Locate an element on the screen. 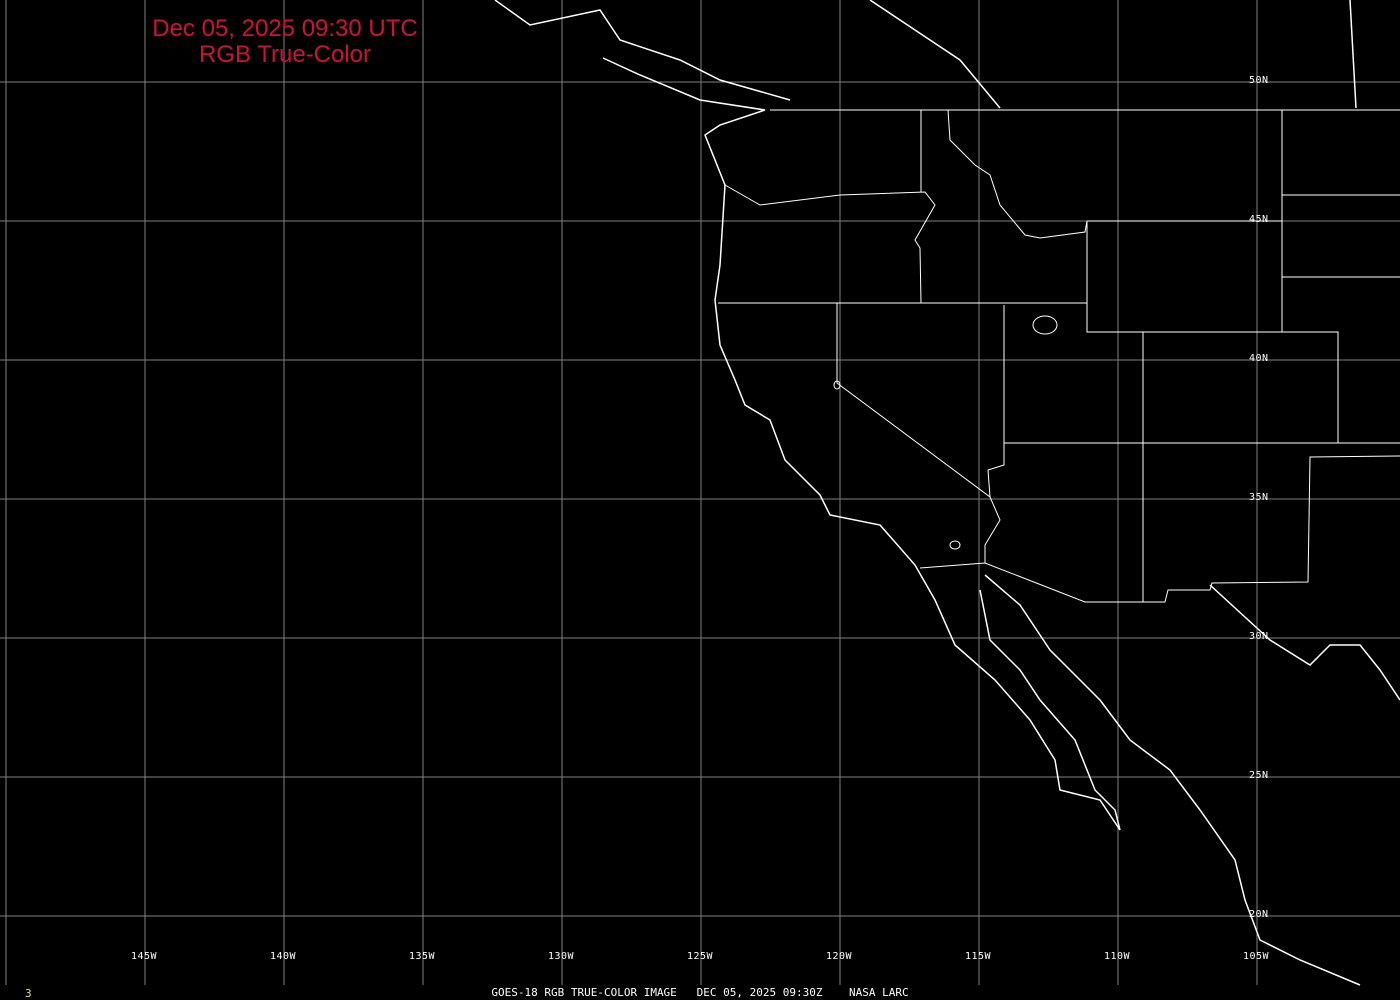 This screenshot has height=1000, width=1400. longitude-label: 110W is located at coordinates (1117, 956).